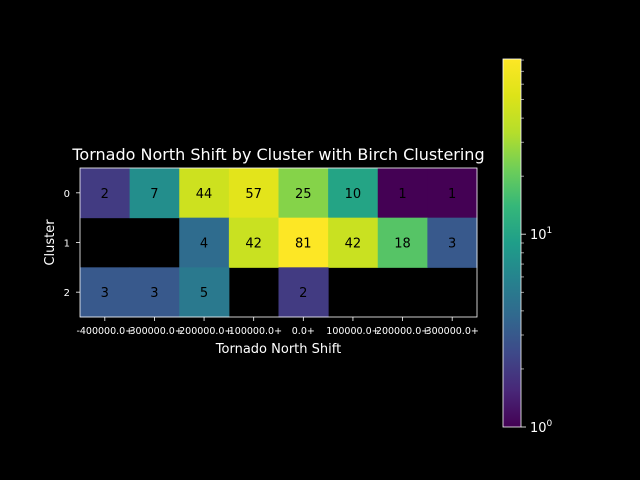 Image resolution: width=640 pixels, height=480 pixels. Describe the element at coordinates (204, 331) in the screenshot. I see `x-tick-label: -200000.0+` at that location.